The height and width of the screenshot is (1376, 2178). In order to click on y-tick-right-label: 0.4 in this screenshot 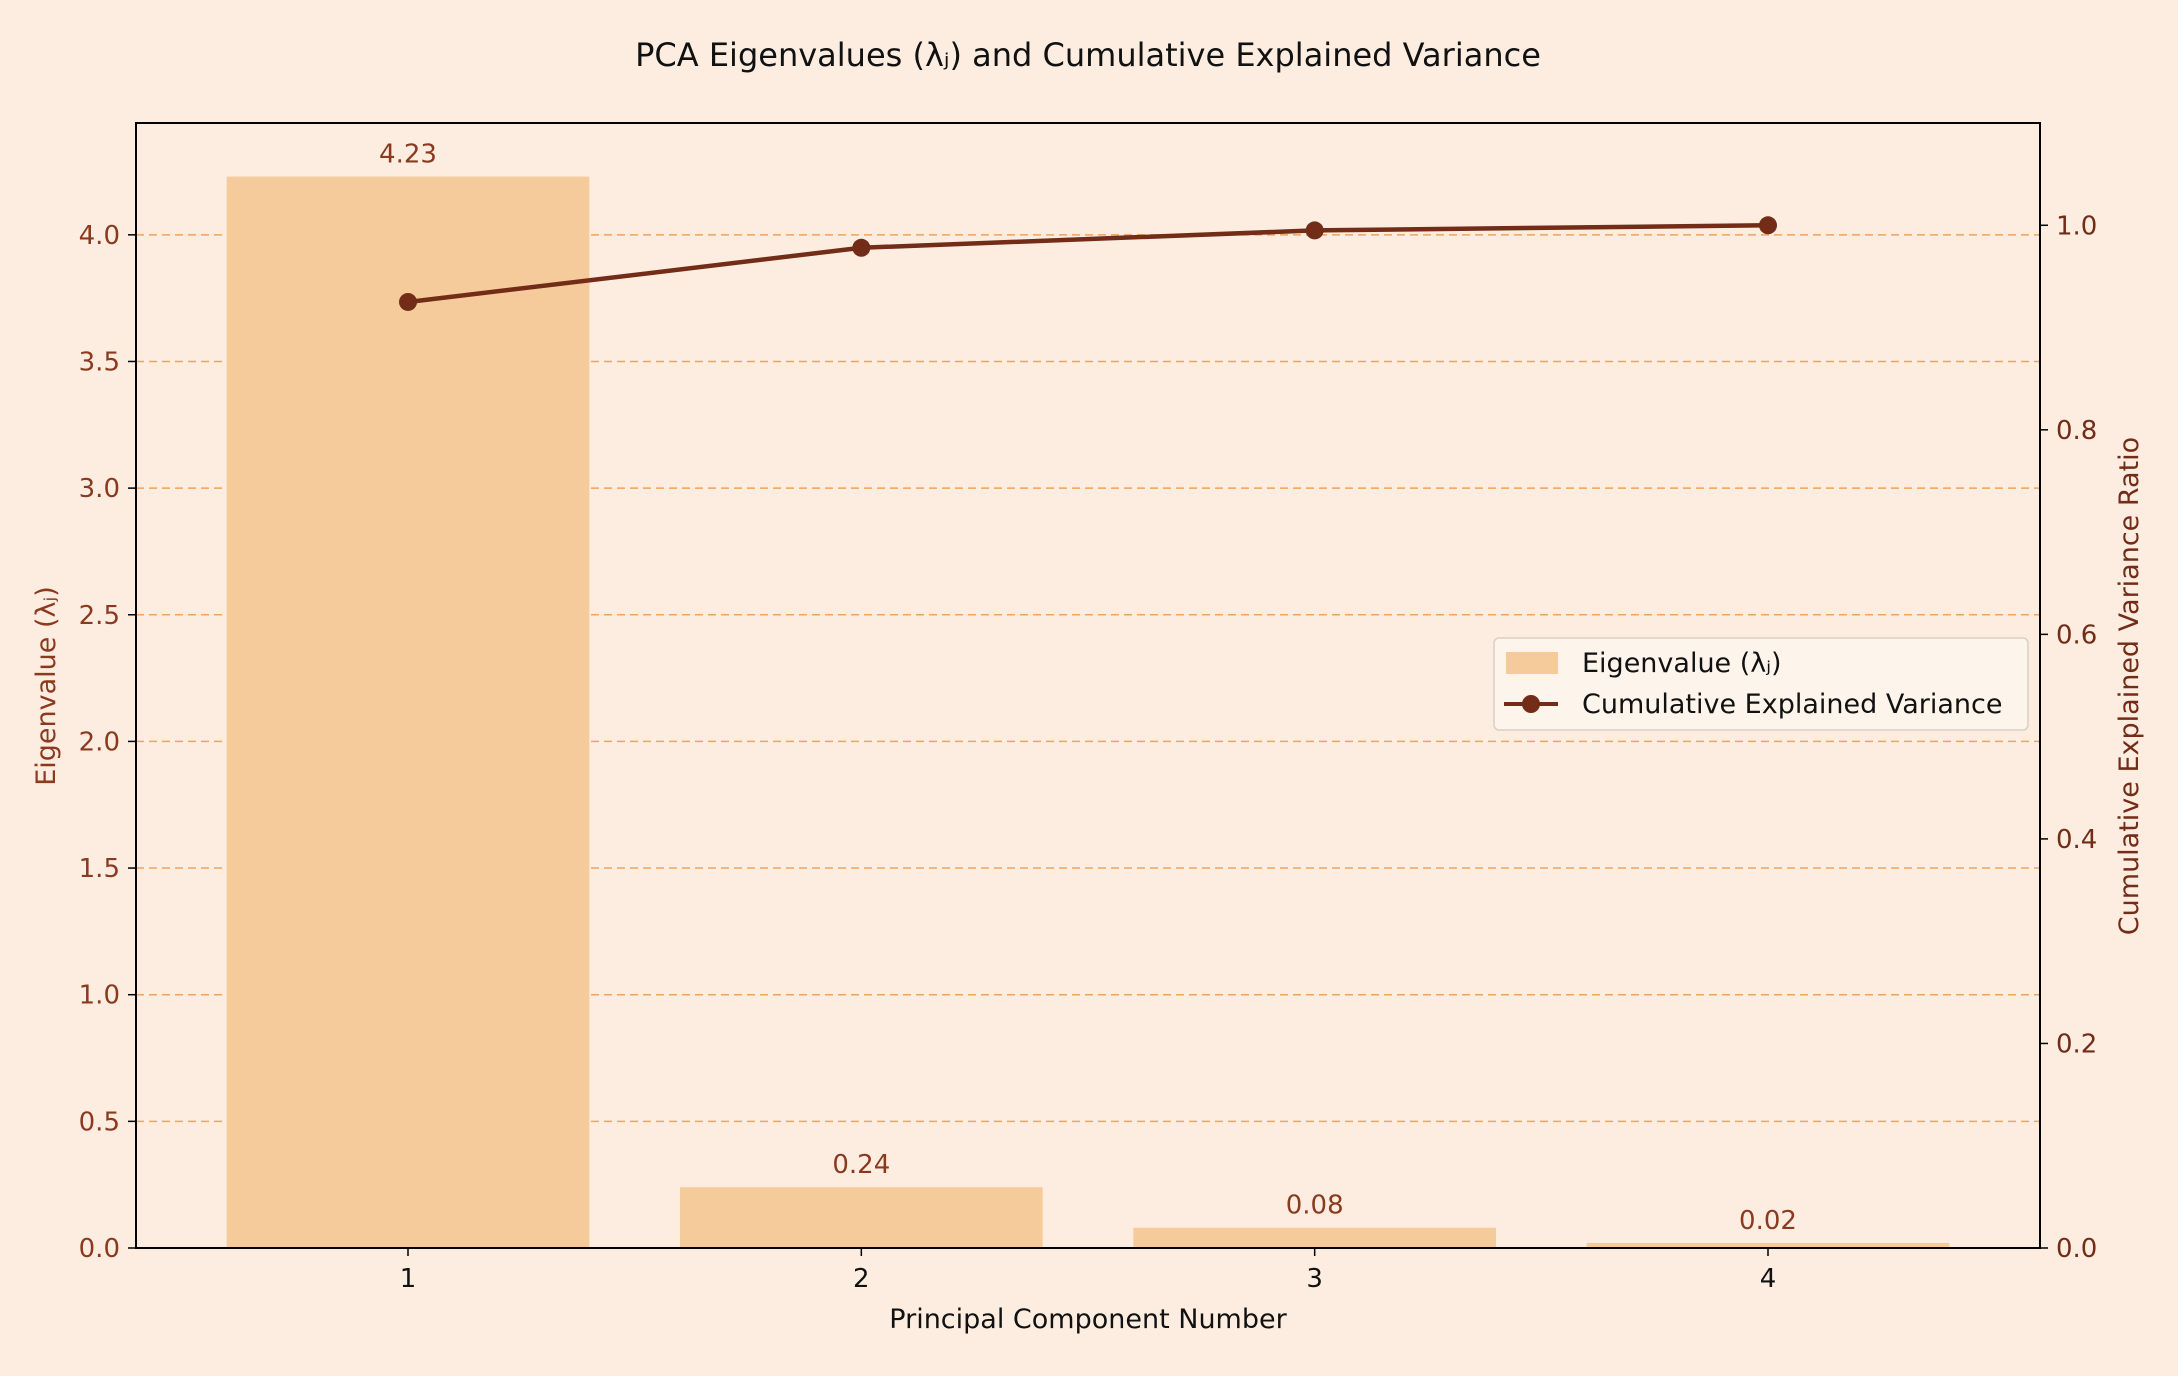, I will do `click(2076, 840)`.